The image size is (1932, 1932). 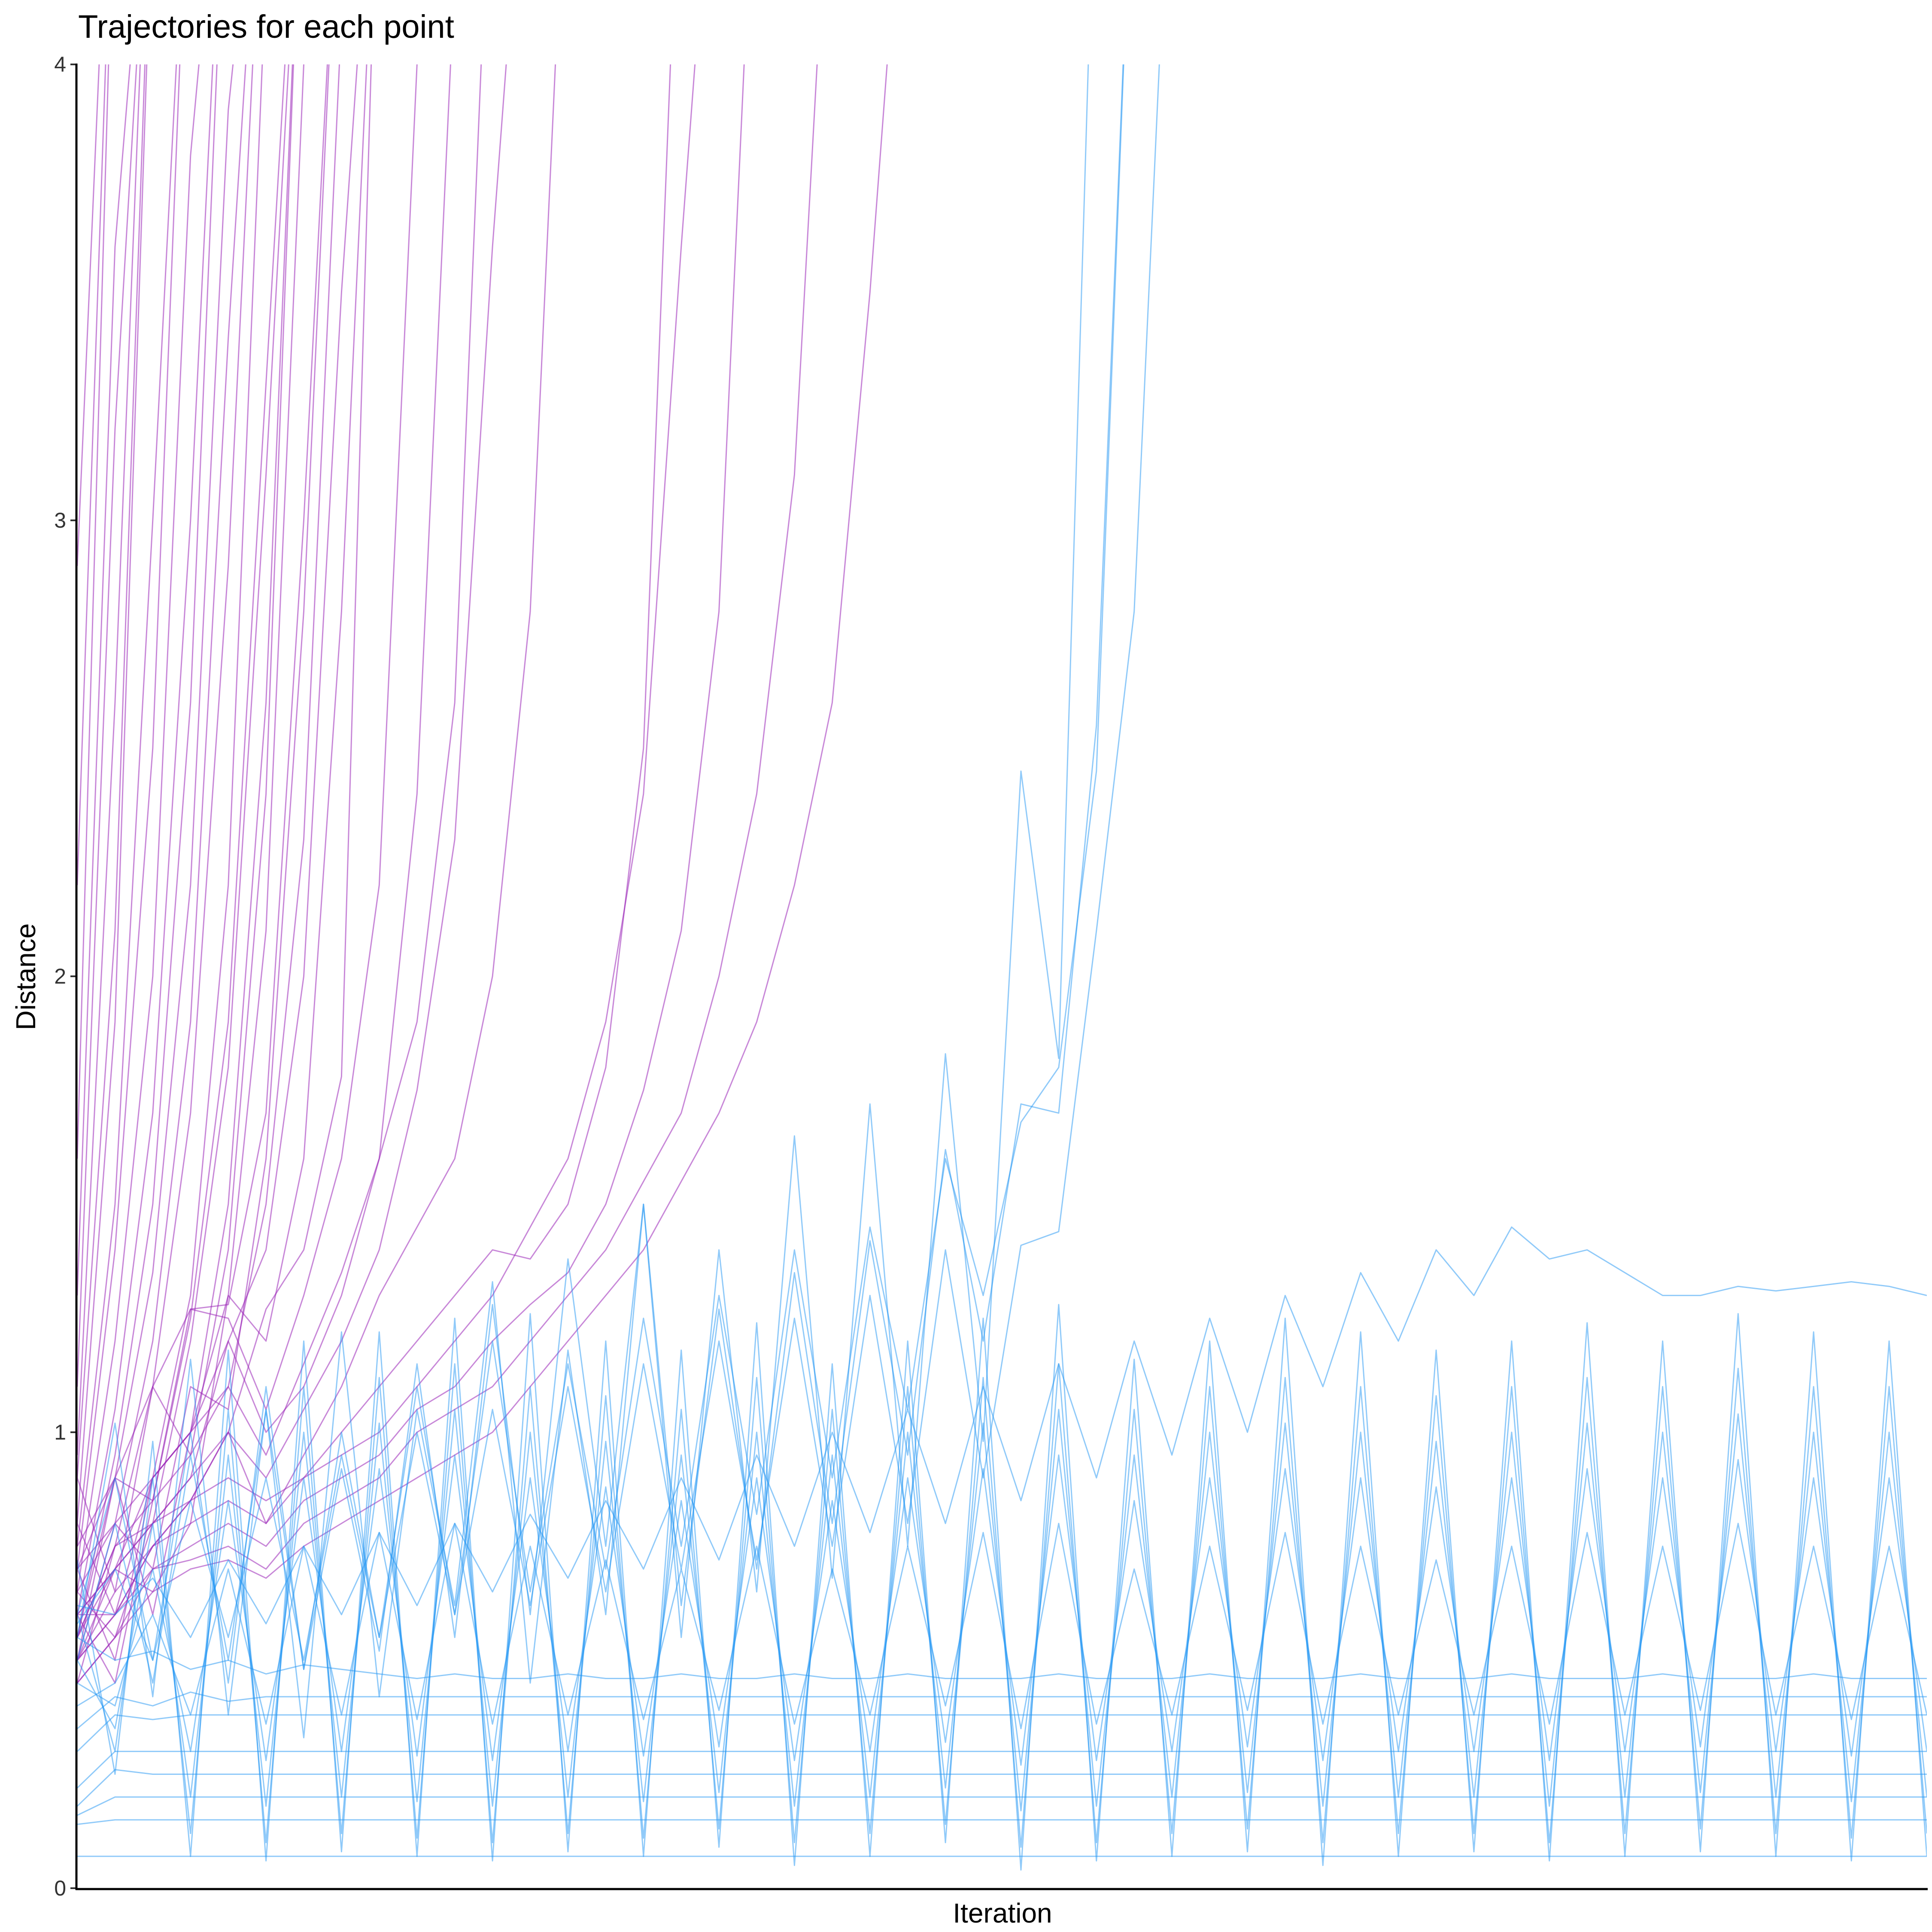 I want to click on y-tick-label: 3, so click(x=60, y=520).